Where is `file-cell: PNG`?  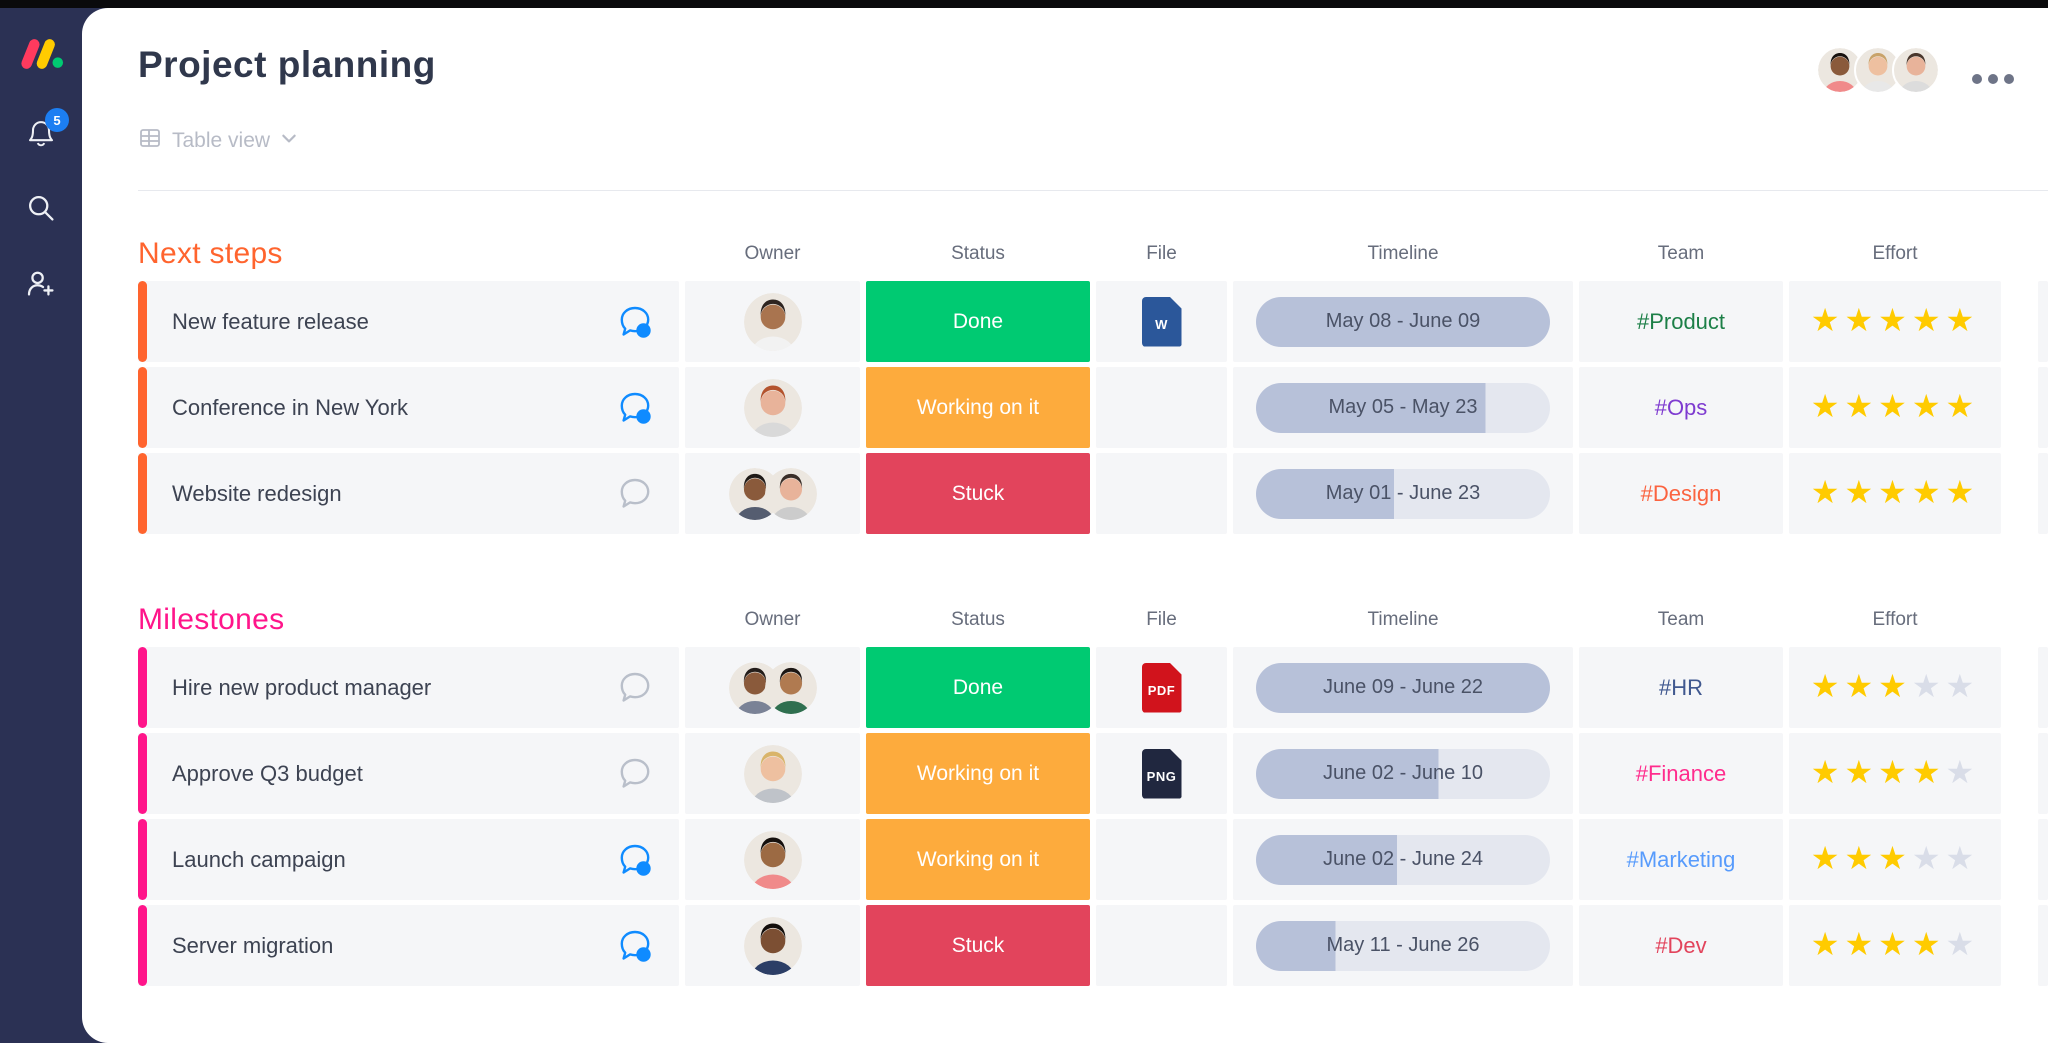
file-cell: PNG is located at coordinates (1161, 773).